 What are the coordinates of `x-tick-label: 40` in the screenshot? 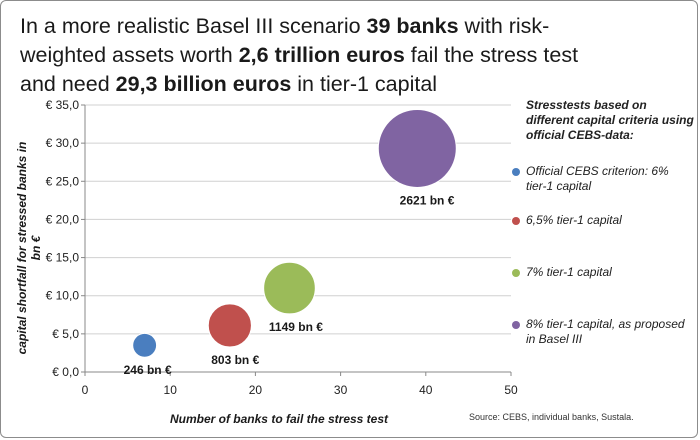 It's located at (426, 390).